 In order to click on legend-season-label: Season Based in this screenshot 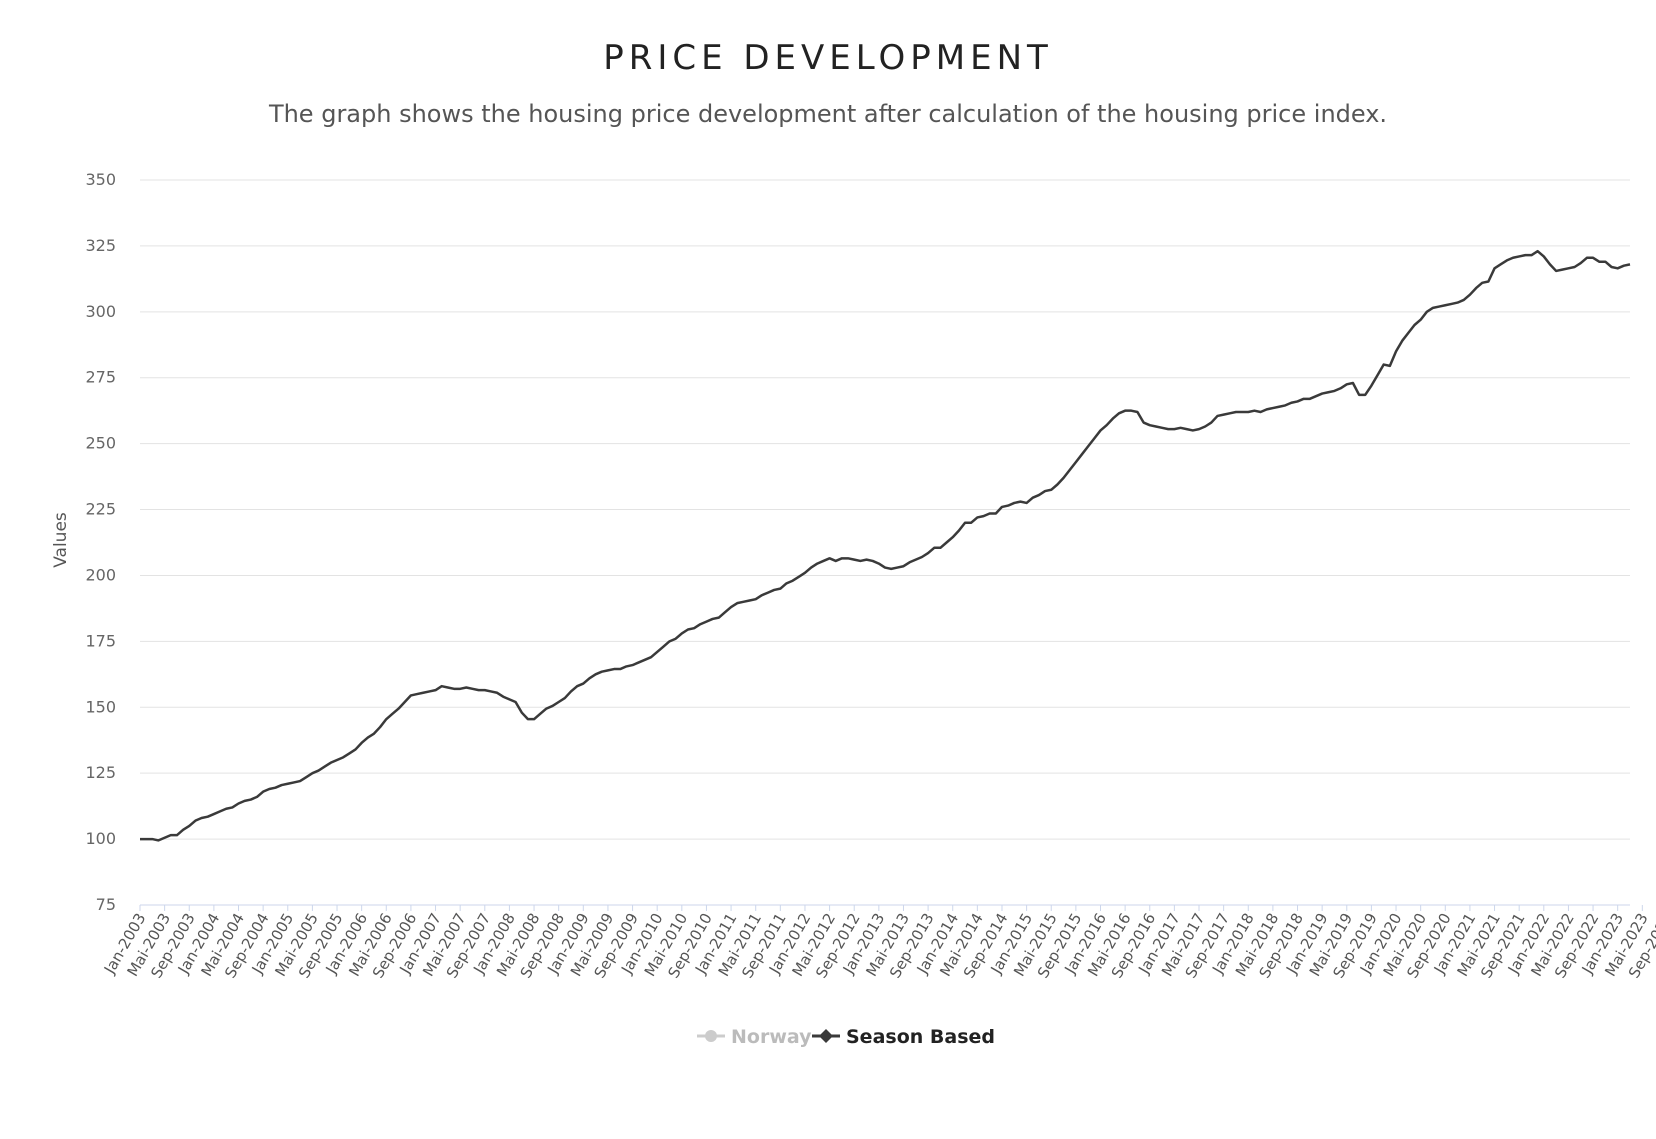, I will do `click(920, 1037)`.